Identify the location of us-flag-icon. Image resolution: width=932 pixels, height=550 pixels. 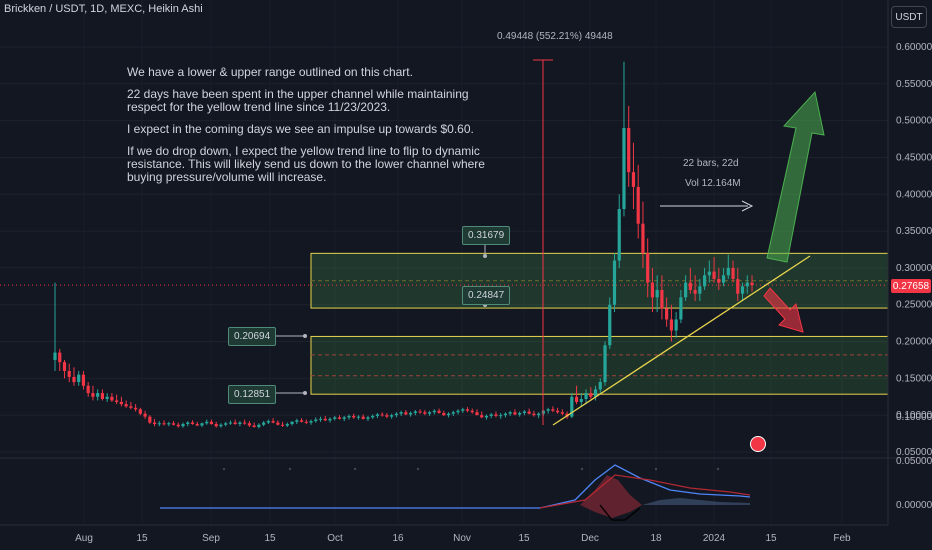
(758, 444).